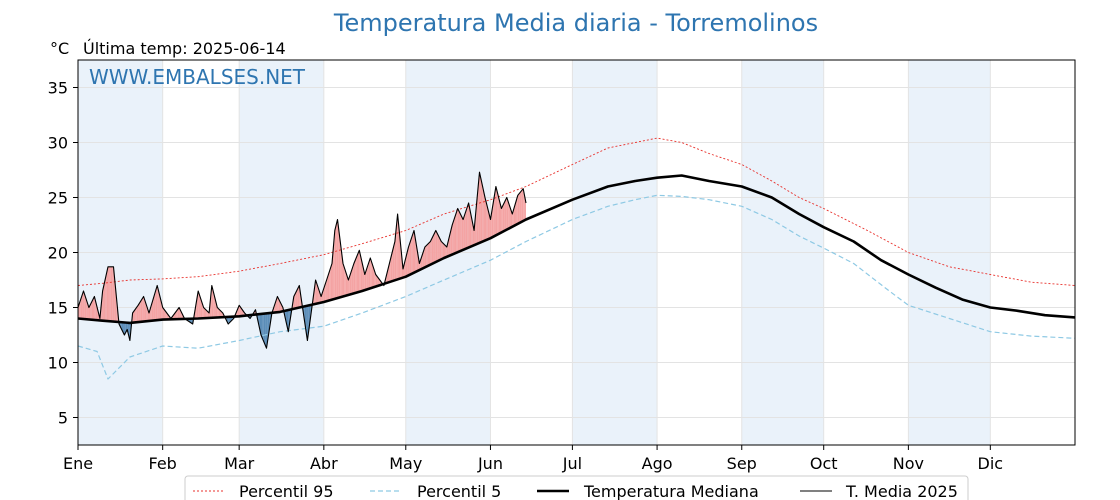 This screenshot has width=1120, height=500. What do you see at coordinates (572, 463) in the screenshot?
I see `x-tick-label-jul: Jul` at bounding box center [572, 463].